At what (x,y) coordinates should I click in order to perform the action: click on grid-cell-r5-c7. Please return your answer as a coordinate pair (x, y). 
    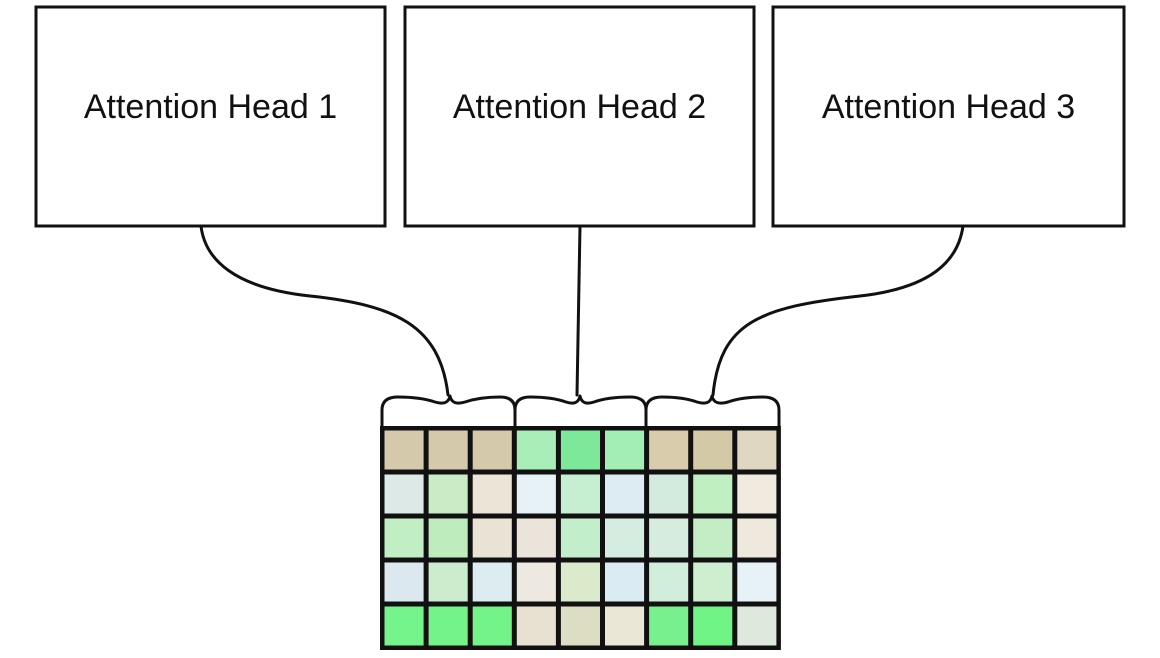
    Looking at the image, I should click on (669, 626).